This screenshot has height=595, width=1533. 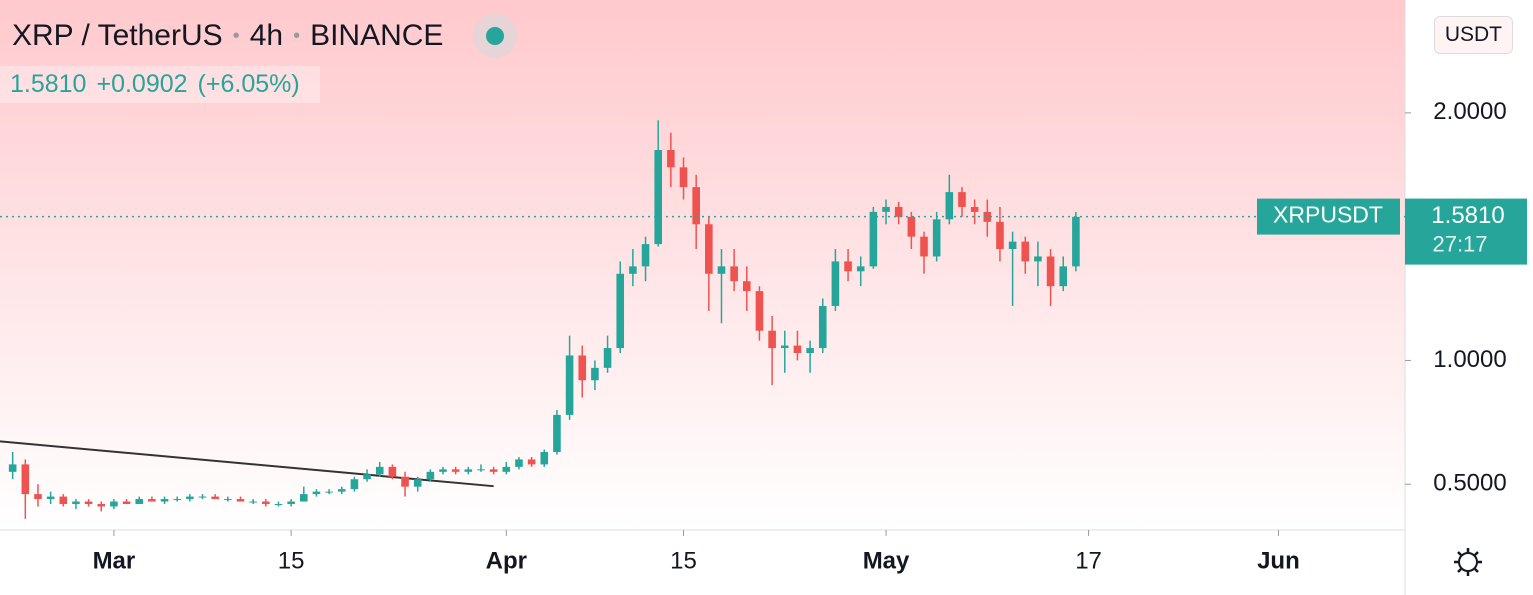 I want to click on price-change: +0.0902, so click(x=142, y=84).